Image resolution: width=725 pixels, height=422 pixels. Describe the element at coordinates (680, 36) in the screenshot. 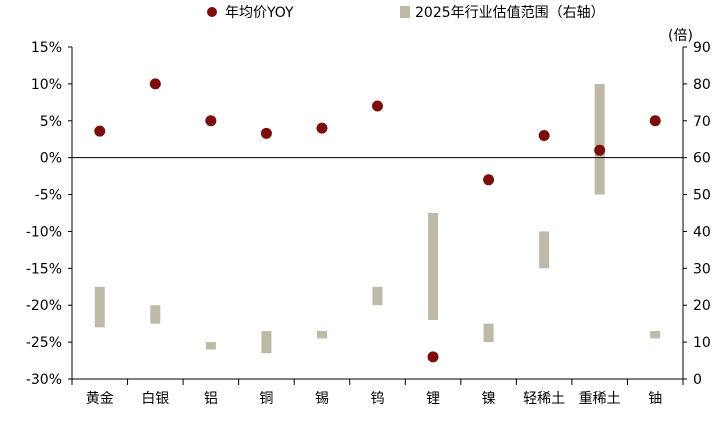

I see `right-axis-unit: (倍)` at that location.